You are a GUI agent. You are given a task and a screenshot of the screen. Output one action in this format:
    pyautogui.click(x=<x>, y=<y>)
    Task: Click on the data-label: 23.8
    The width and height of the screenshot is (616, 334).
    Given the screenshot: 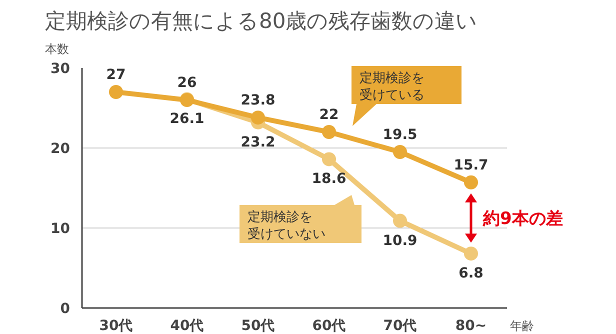 What is the action you would take?
    pyautogui.click(x=258, y=100)
    